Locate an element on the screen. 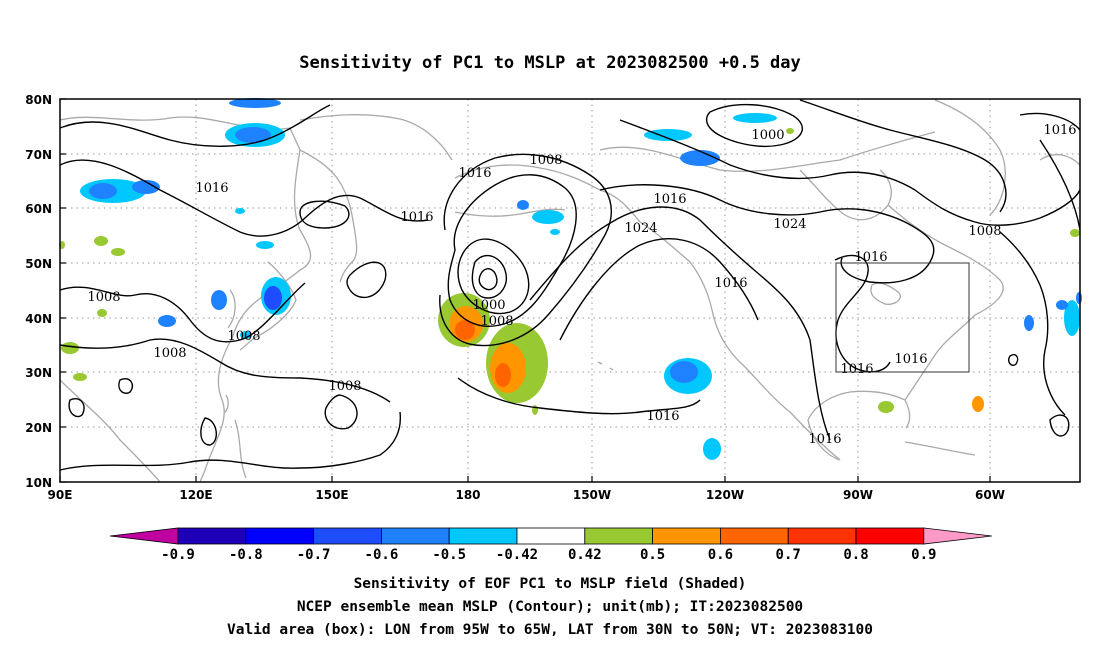 The width and height of the screenshot is (1100, 650). cuba-coast is located at coordinates (940, 448).